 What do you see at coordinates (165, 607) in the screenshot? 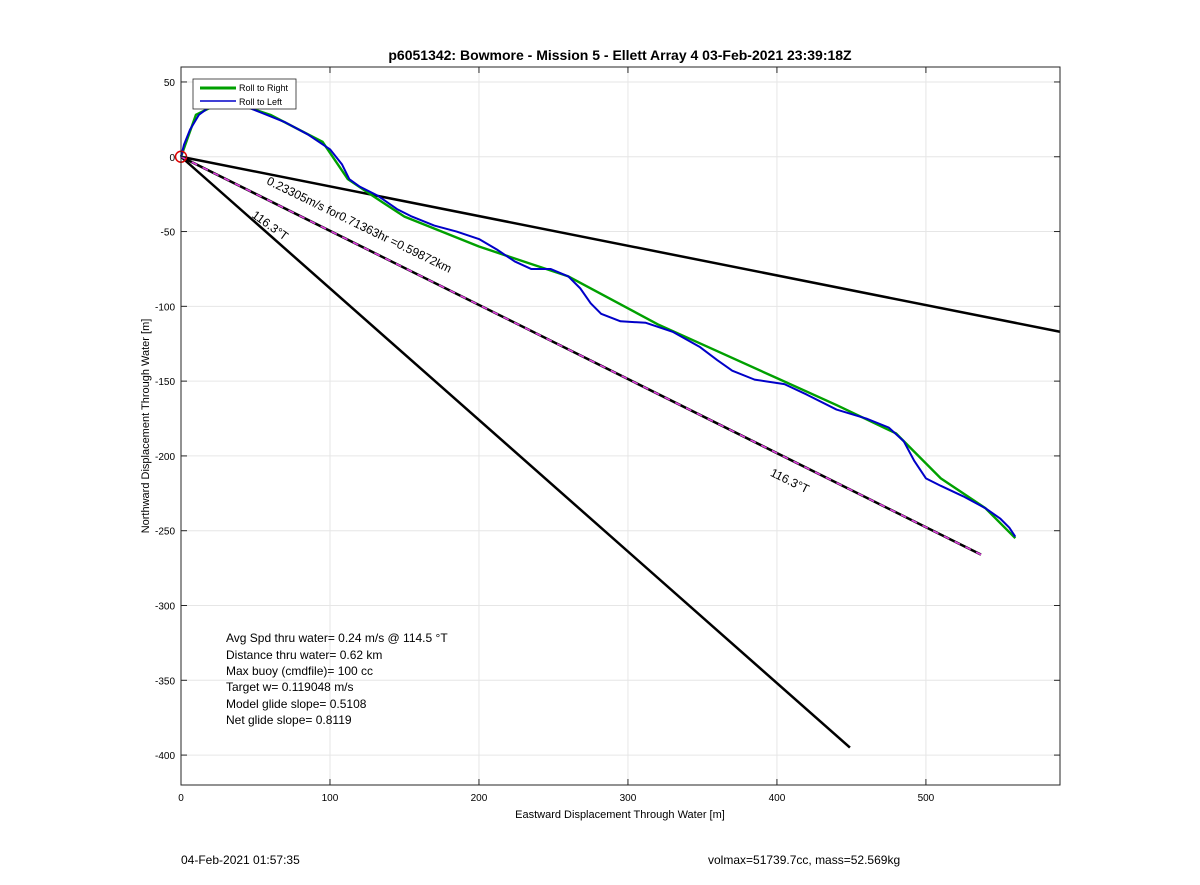
I see `y-tick-label: -300` at bounding box center [165, 607].